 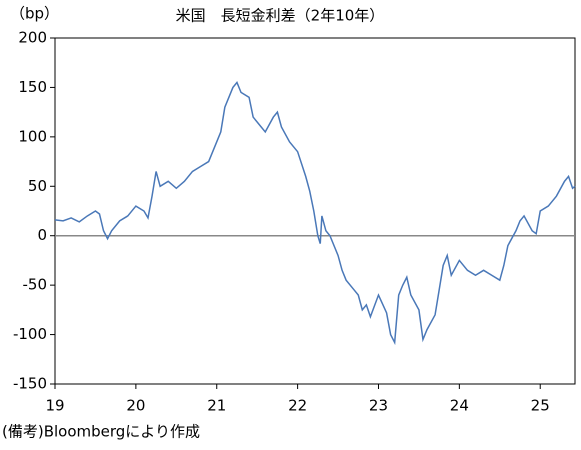 What do you see at coordinates (37, 186) in the screenshot?
I see `y-tick-label: 50` at bounding box center [37, 186].